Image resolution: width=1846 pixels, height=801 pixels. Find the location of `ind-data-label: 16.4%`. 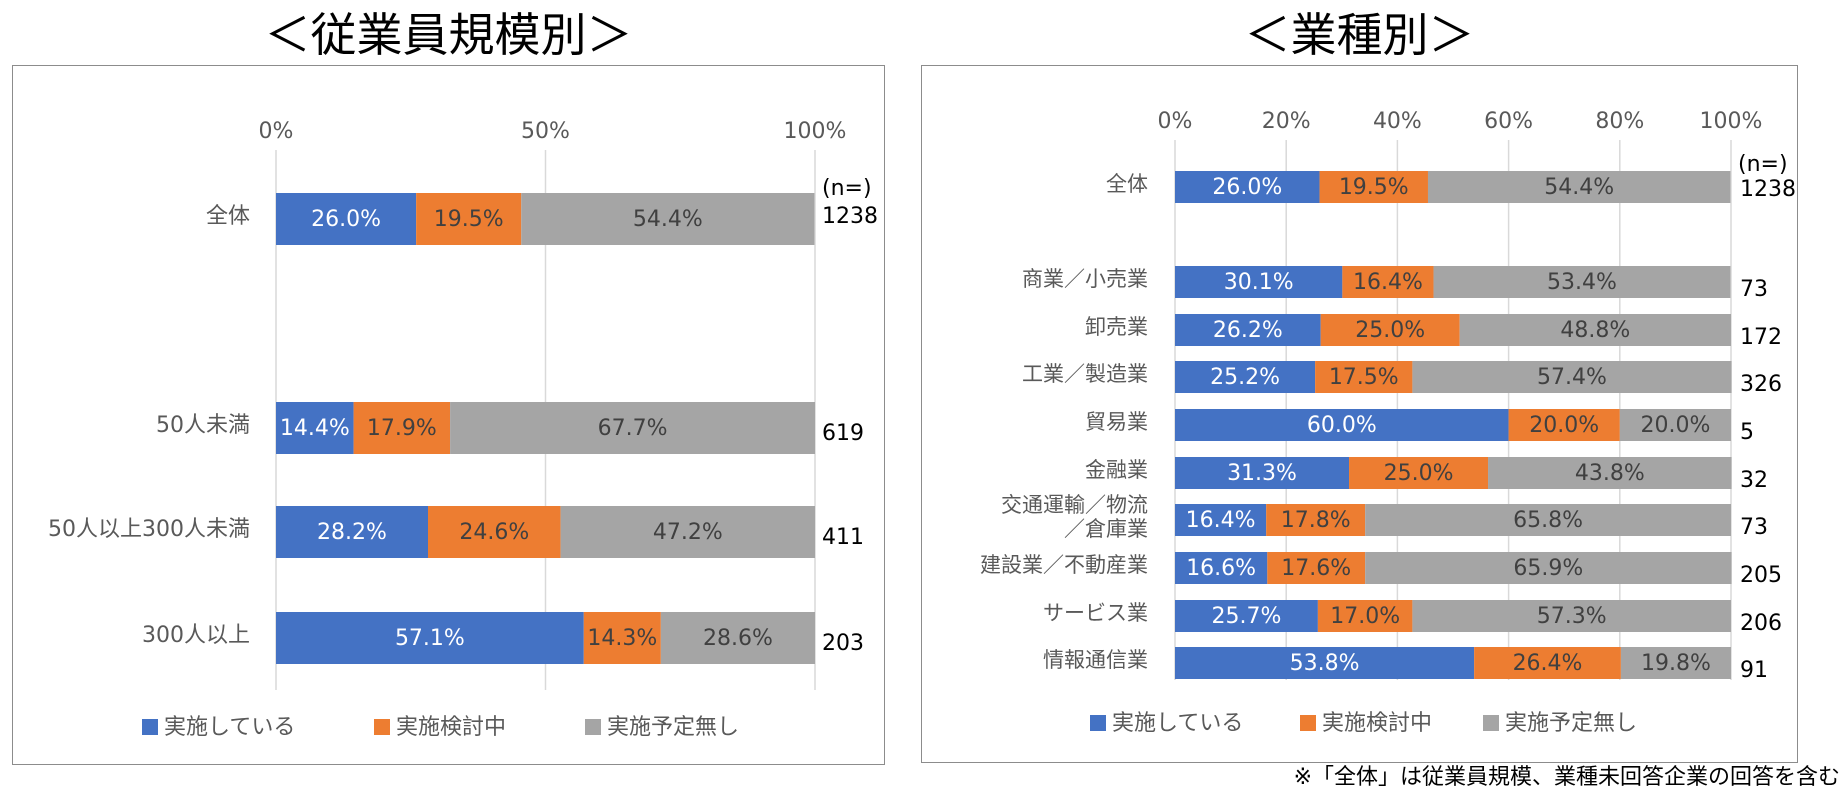

ind-data-label: 16.4% is located at coordinates (1388, 282).